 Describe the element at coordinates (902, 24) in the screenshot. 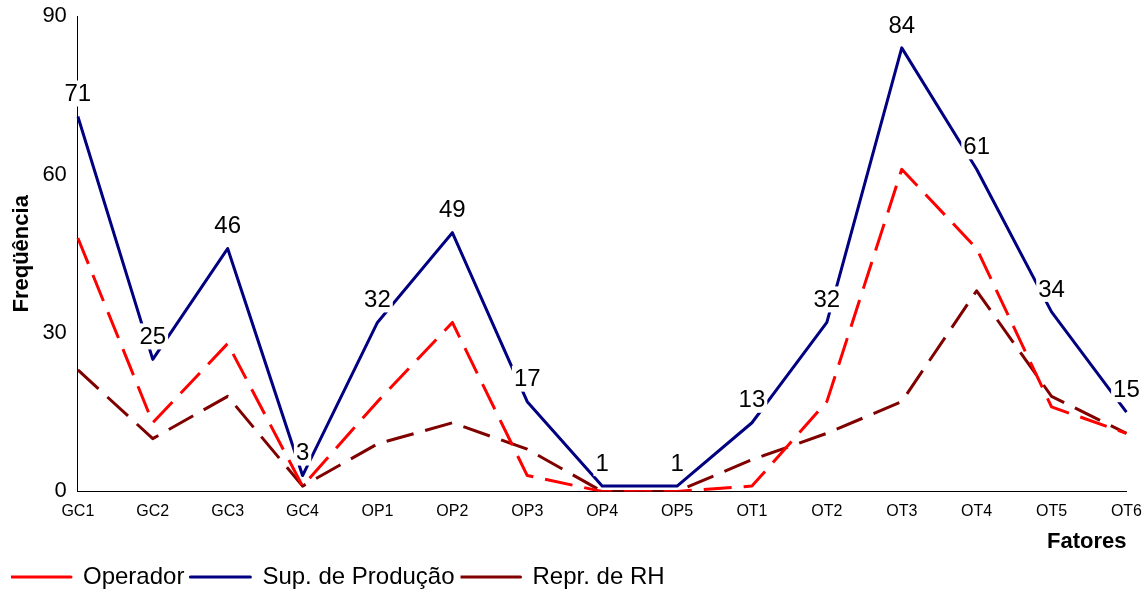

I see `data-label: 84` at that location.